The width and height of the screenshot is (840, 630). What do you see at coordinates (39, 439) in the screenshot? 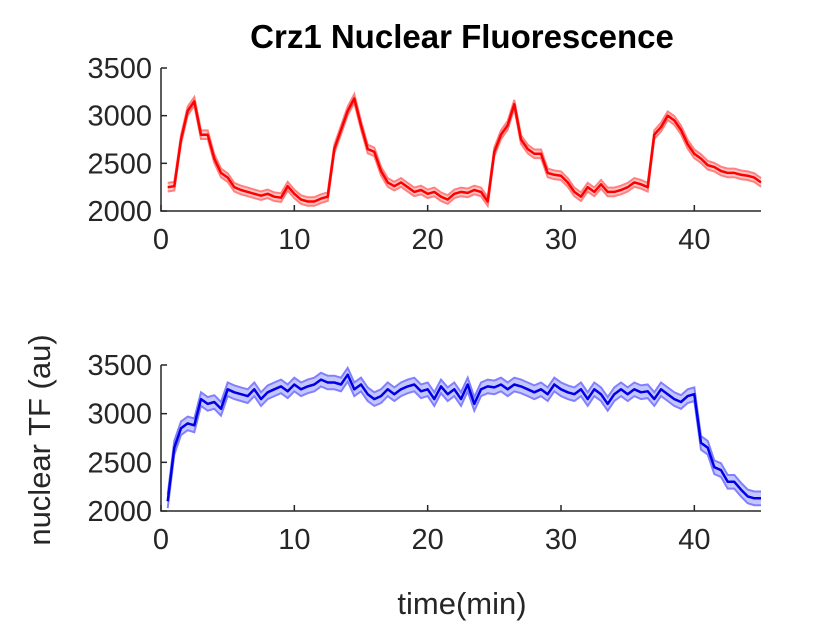
I see `y-axis-label: nuclear TF (au)` at bounding box center [39, 439].